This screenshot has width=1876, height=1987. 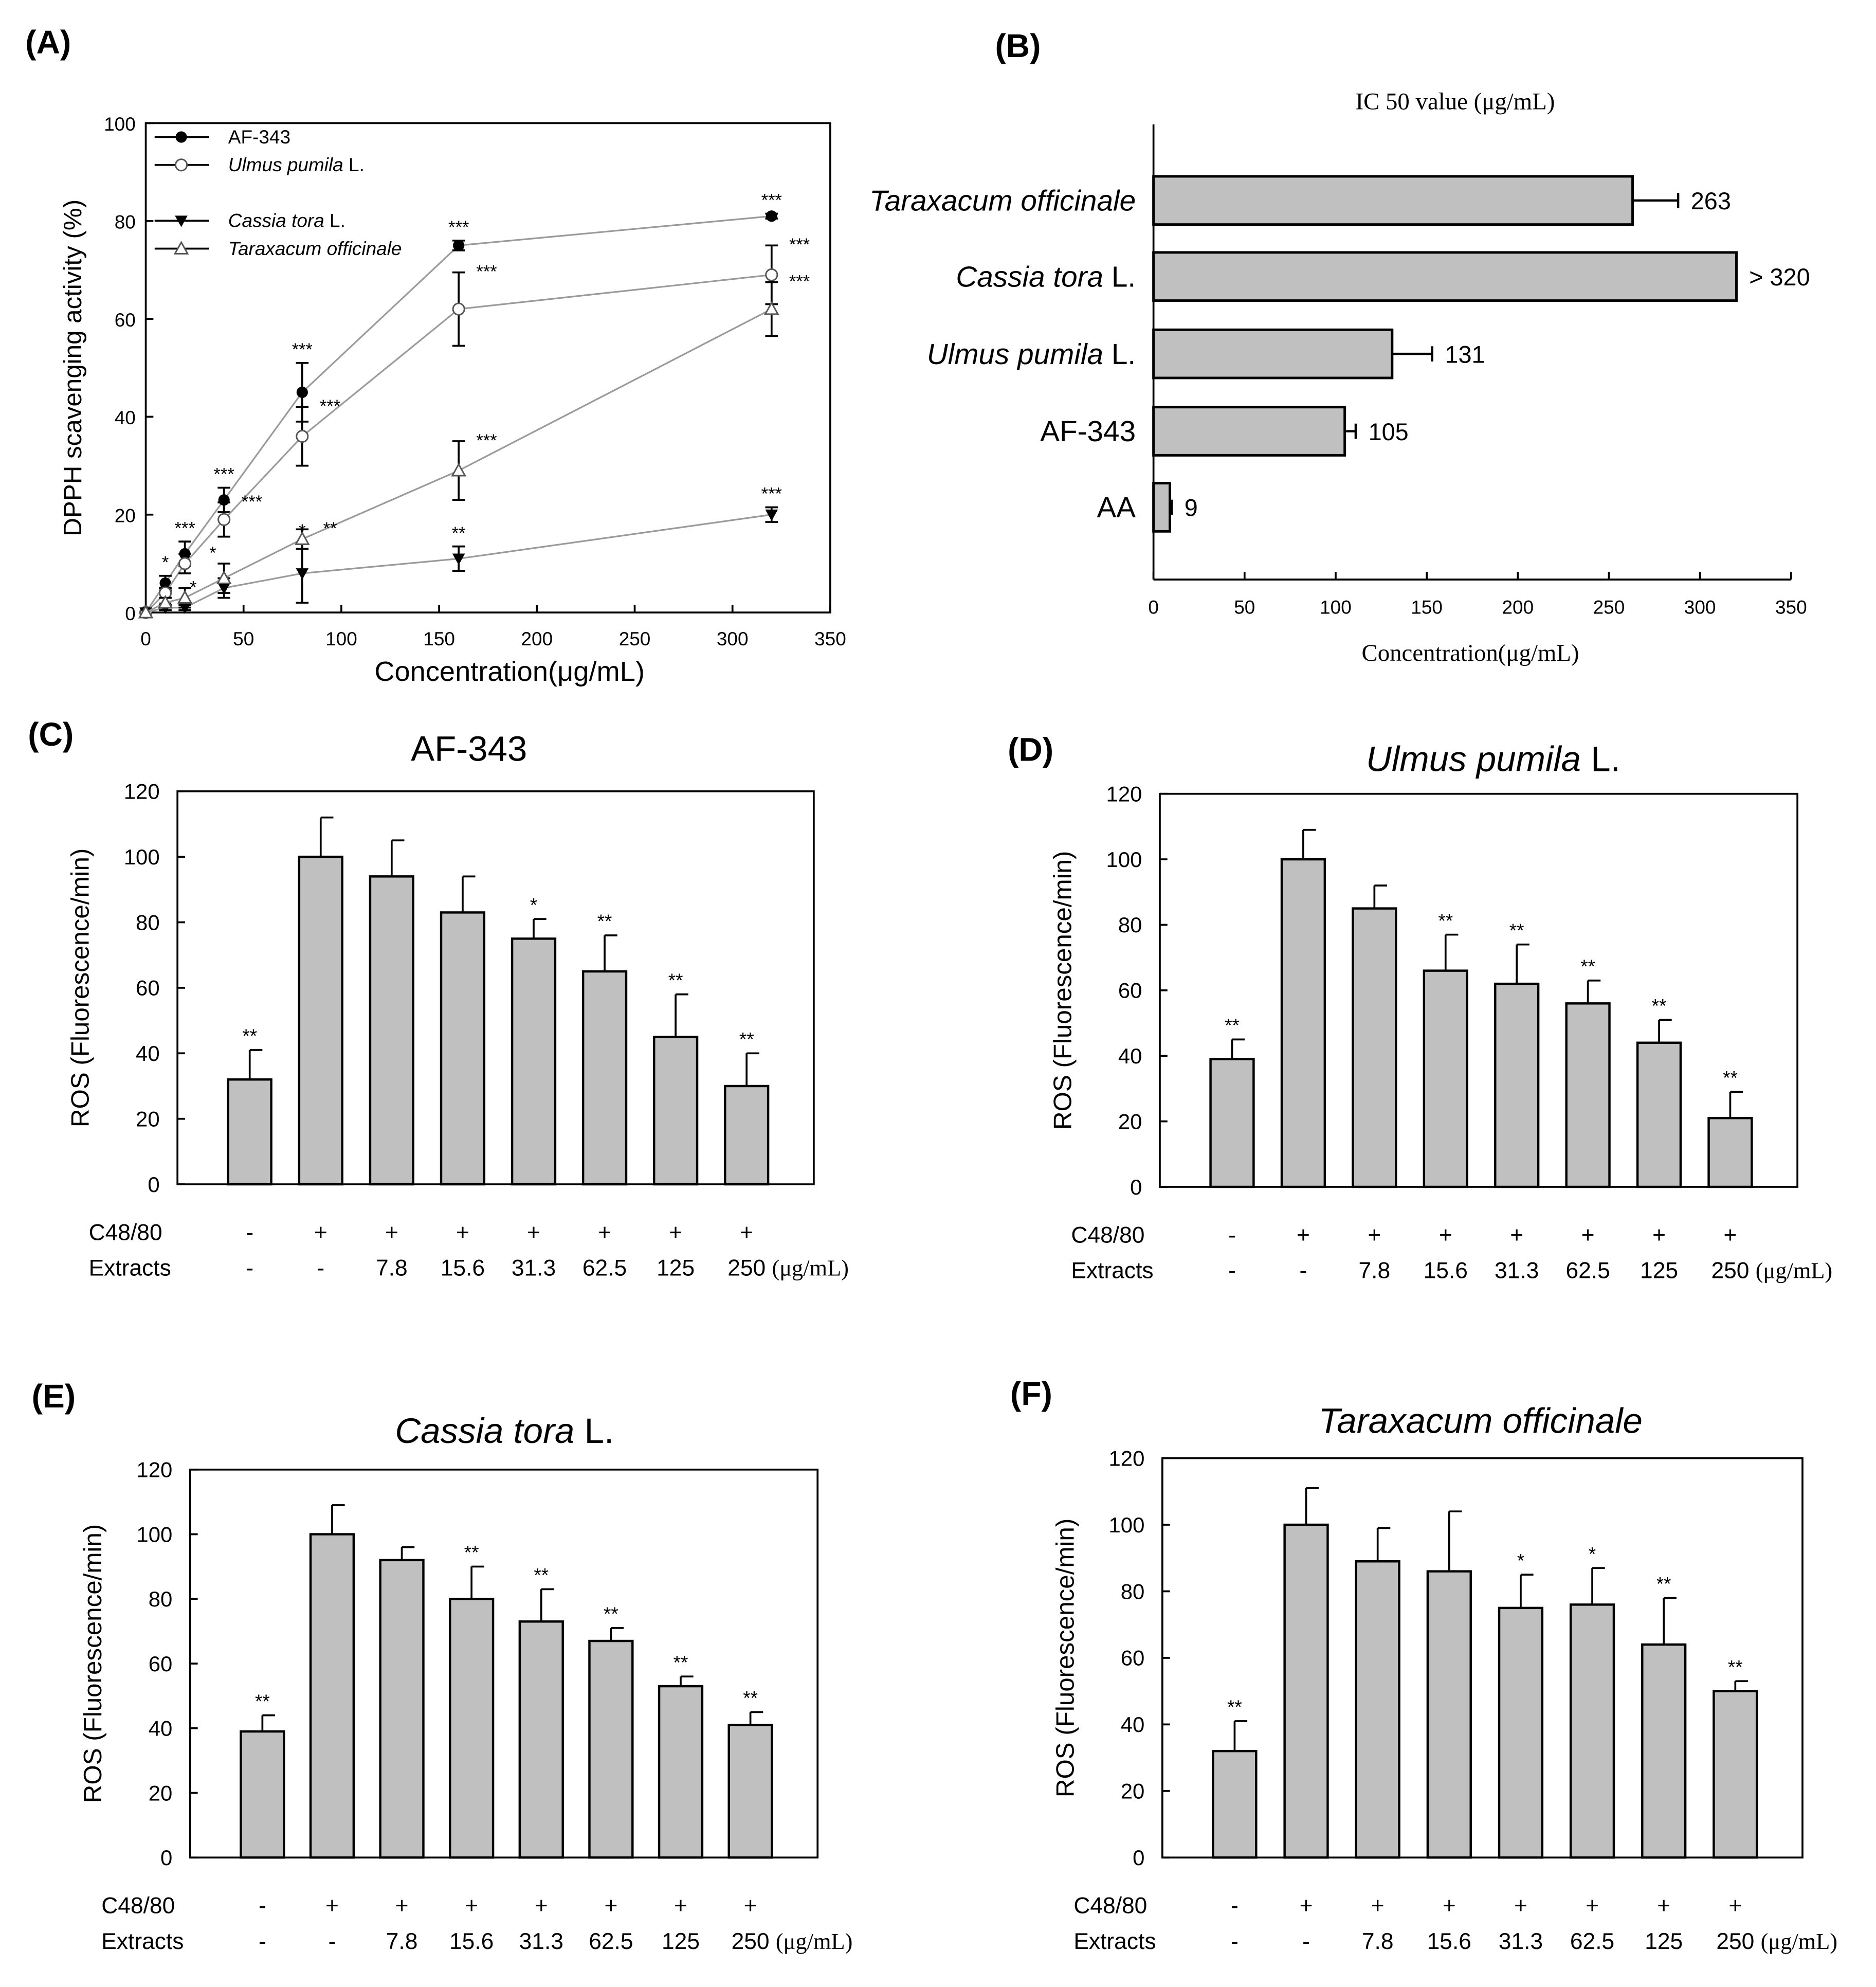 What do you see at coordinates (1336, 608) in the screenshot?
I see `x-tick-label-b: 100` at bounding box center [1336, 608].